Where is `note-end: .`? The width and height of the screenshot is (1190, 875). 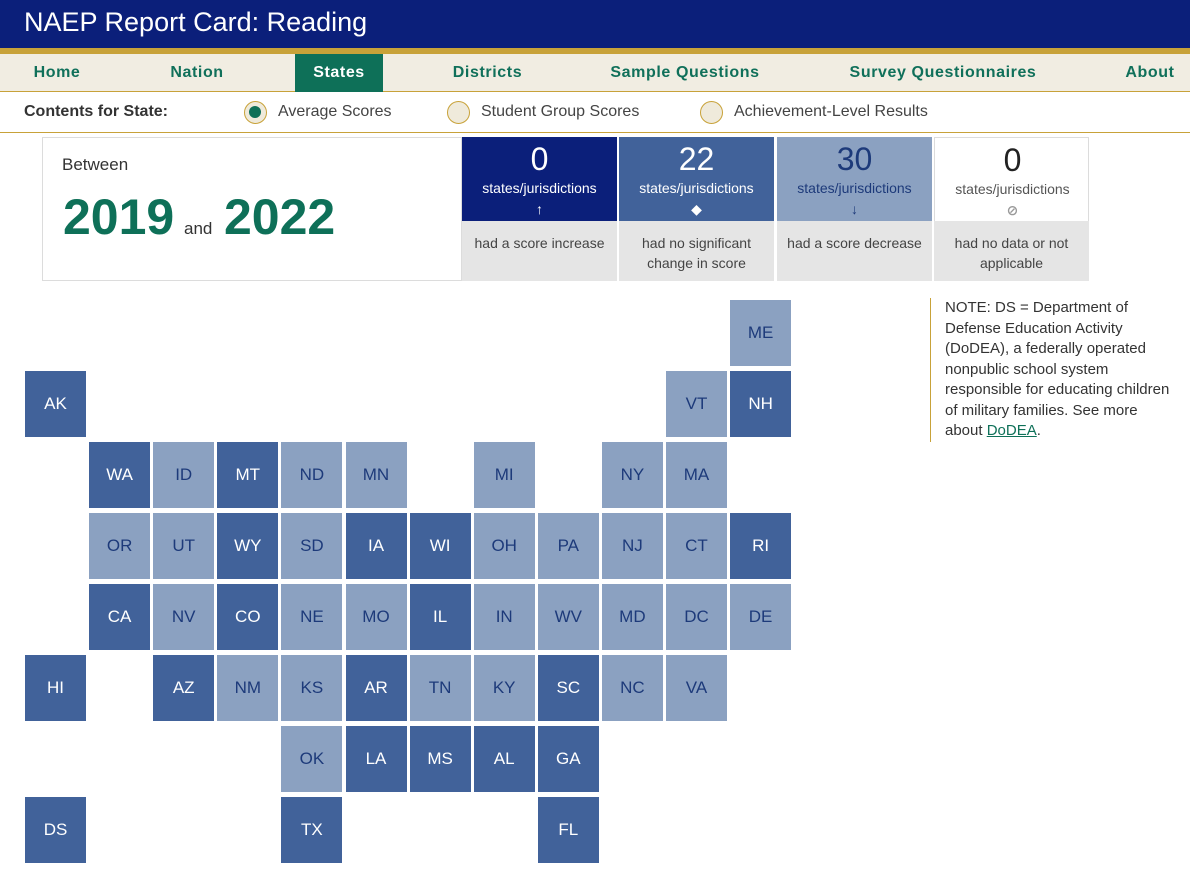 note-end: . is located at coordinates (1038, 430).